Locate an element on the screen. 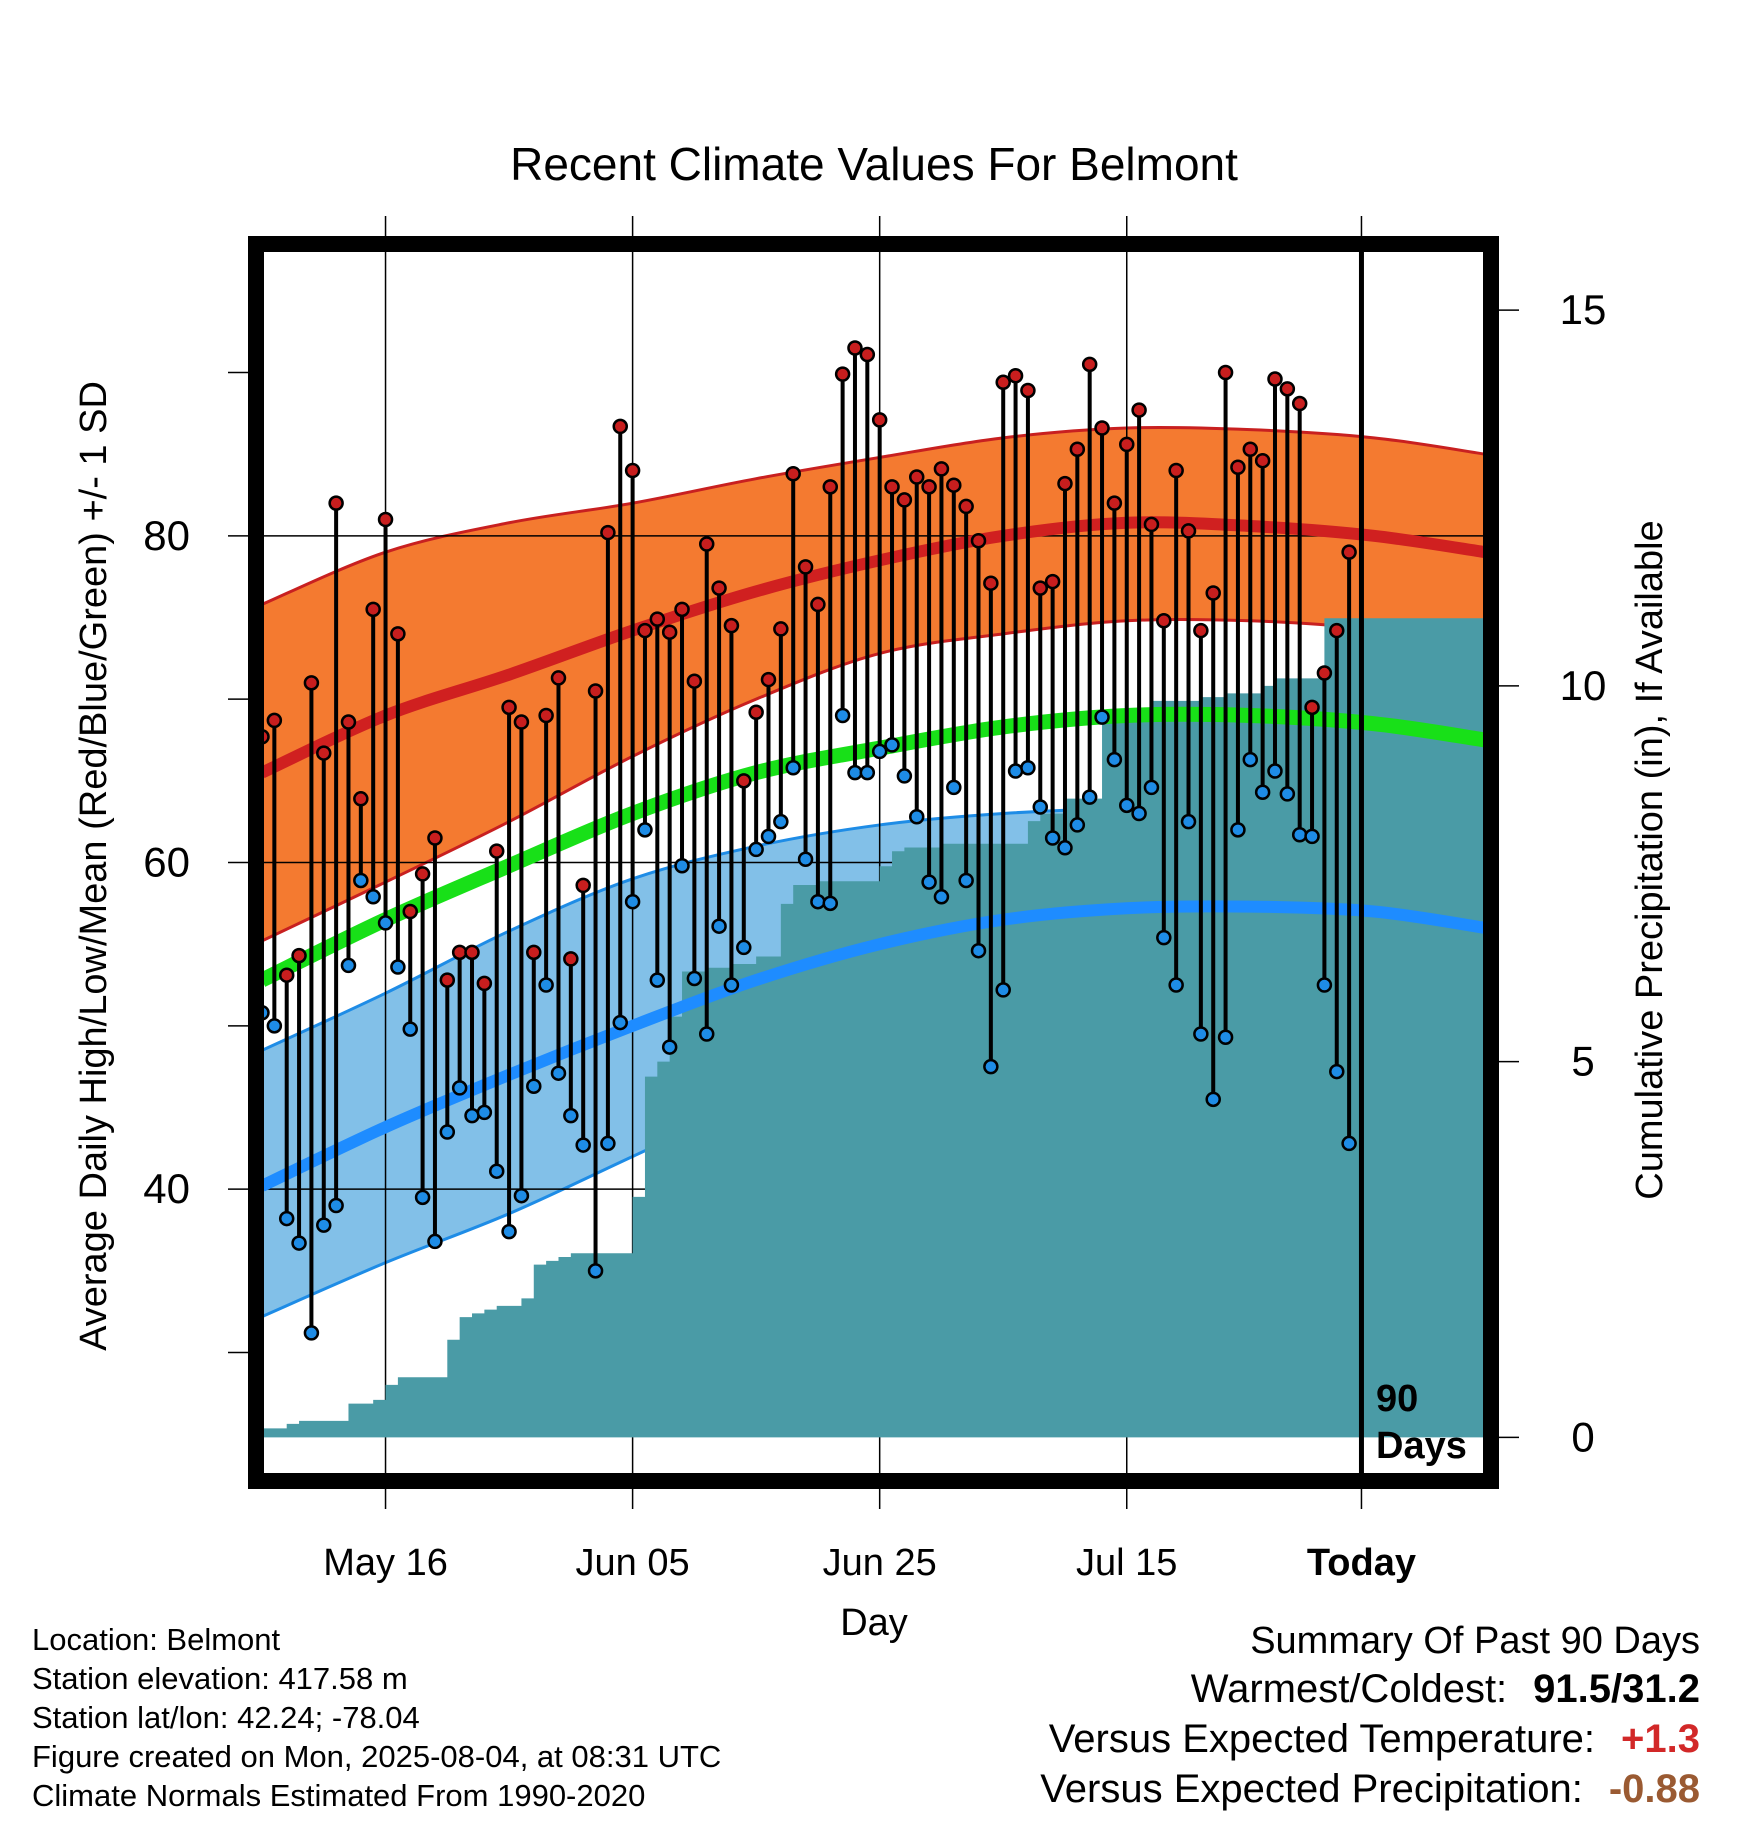 This screenshot has height=1828, width=1748. y-left-tick-label: 60 is located at coordinates (166, 862).